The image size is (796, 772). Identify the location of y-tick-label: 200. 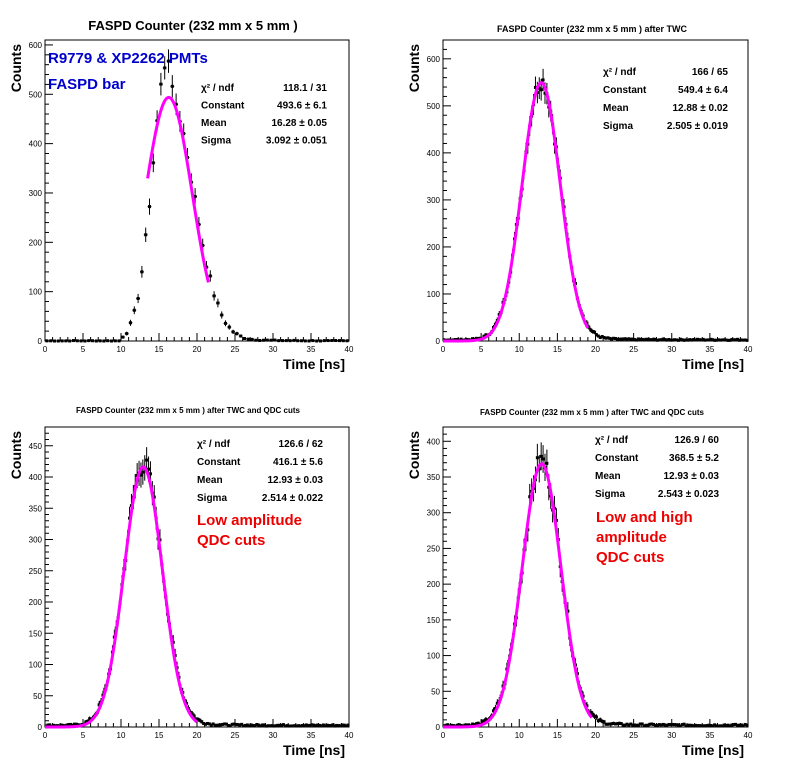
(36, 242).